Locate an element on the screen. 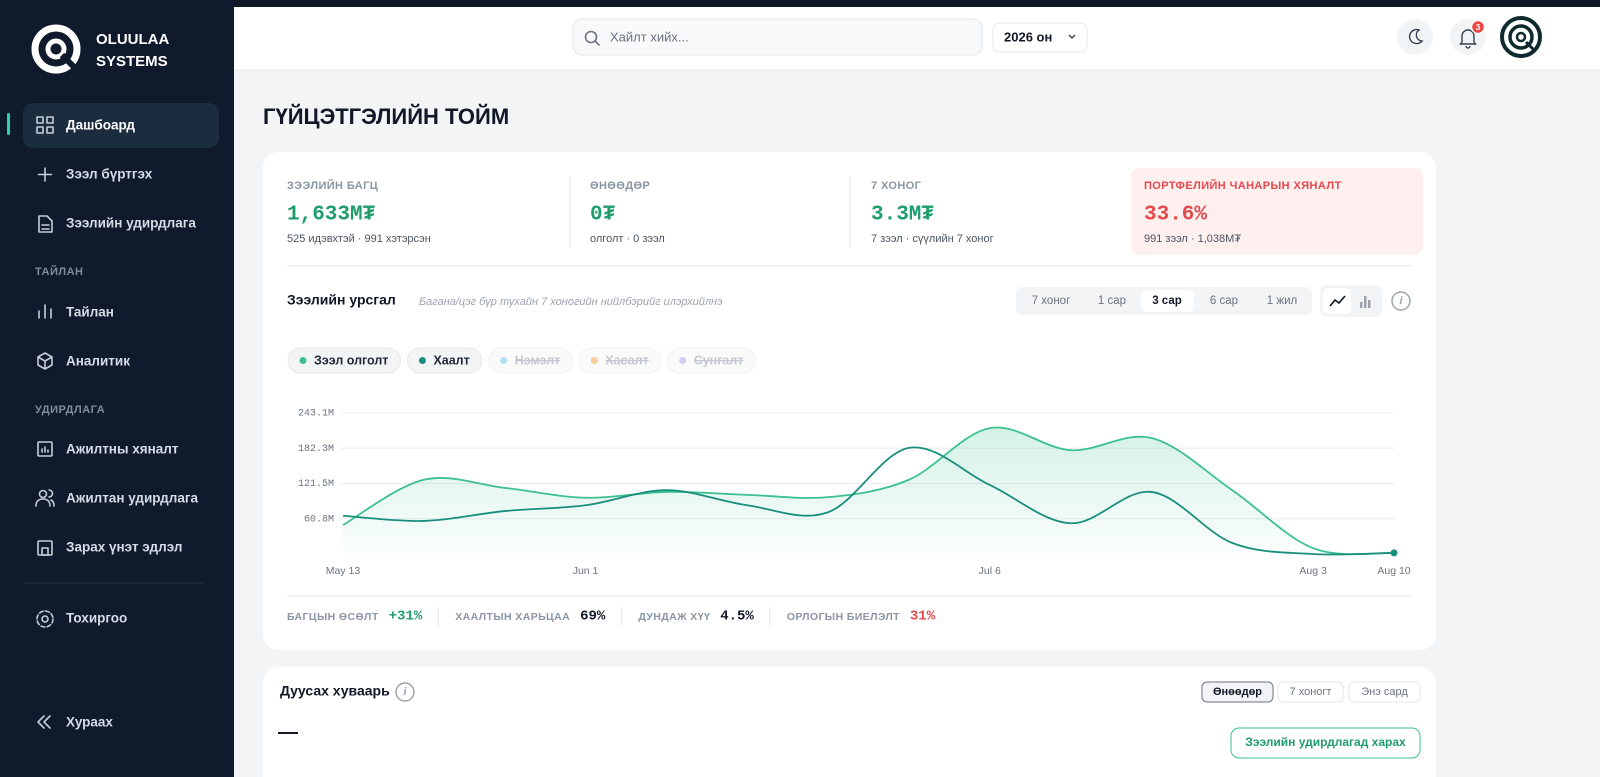 Image resolution: width=1600 pixels, height=777 pixels. y-tick-label: 243.1M is located at coordinates (316, 414).